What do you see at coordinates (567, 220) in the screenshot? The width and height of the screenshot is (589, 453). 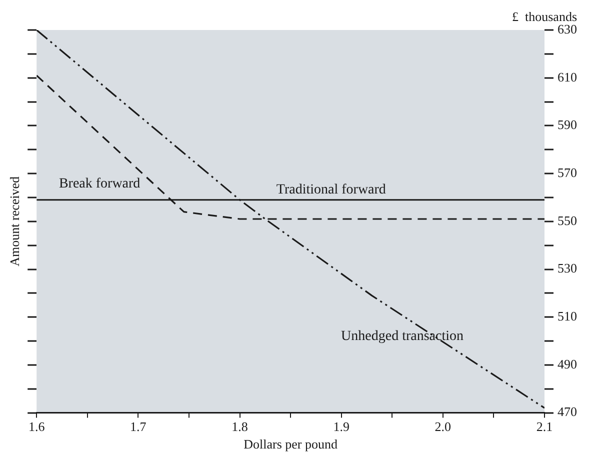 I see `y-tick-label: 550` at bounding box center [567, 220].